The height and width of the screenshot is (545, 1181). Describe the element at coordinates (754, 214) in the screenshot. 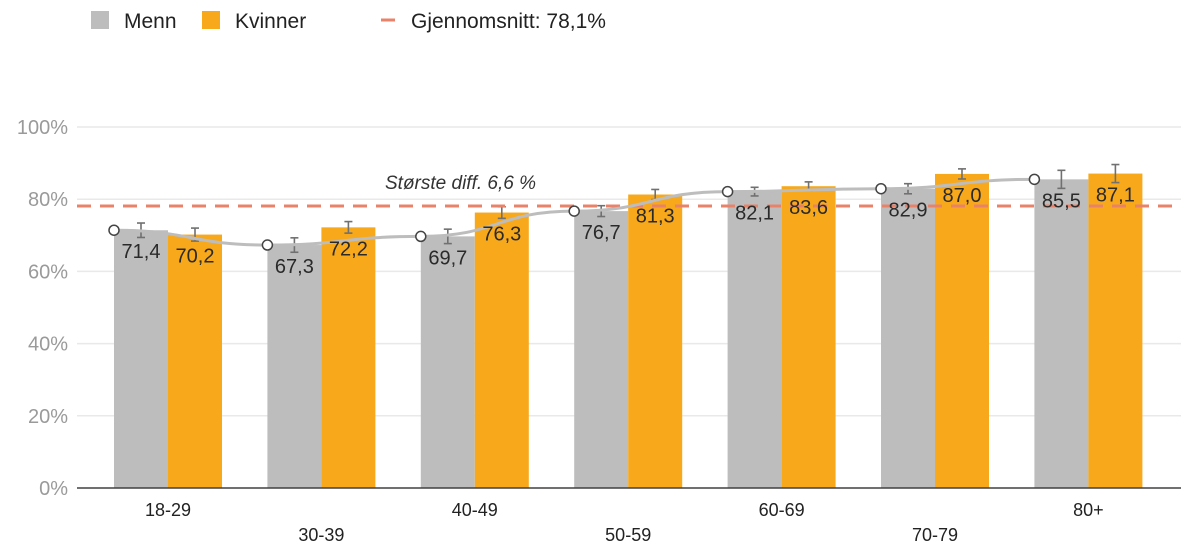

I see `data-label-menn: 82,1` at that location.